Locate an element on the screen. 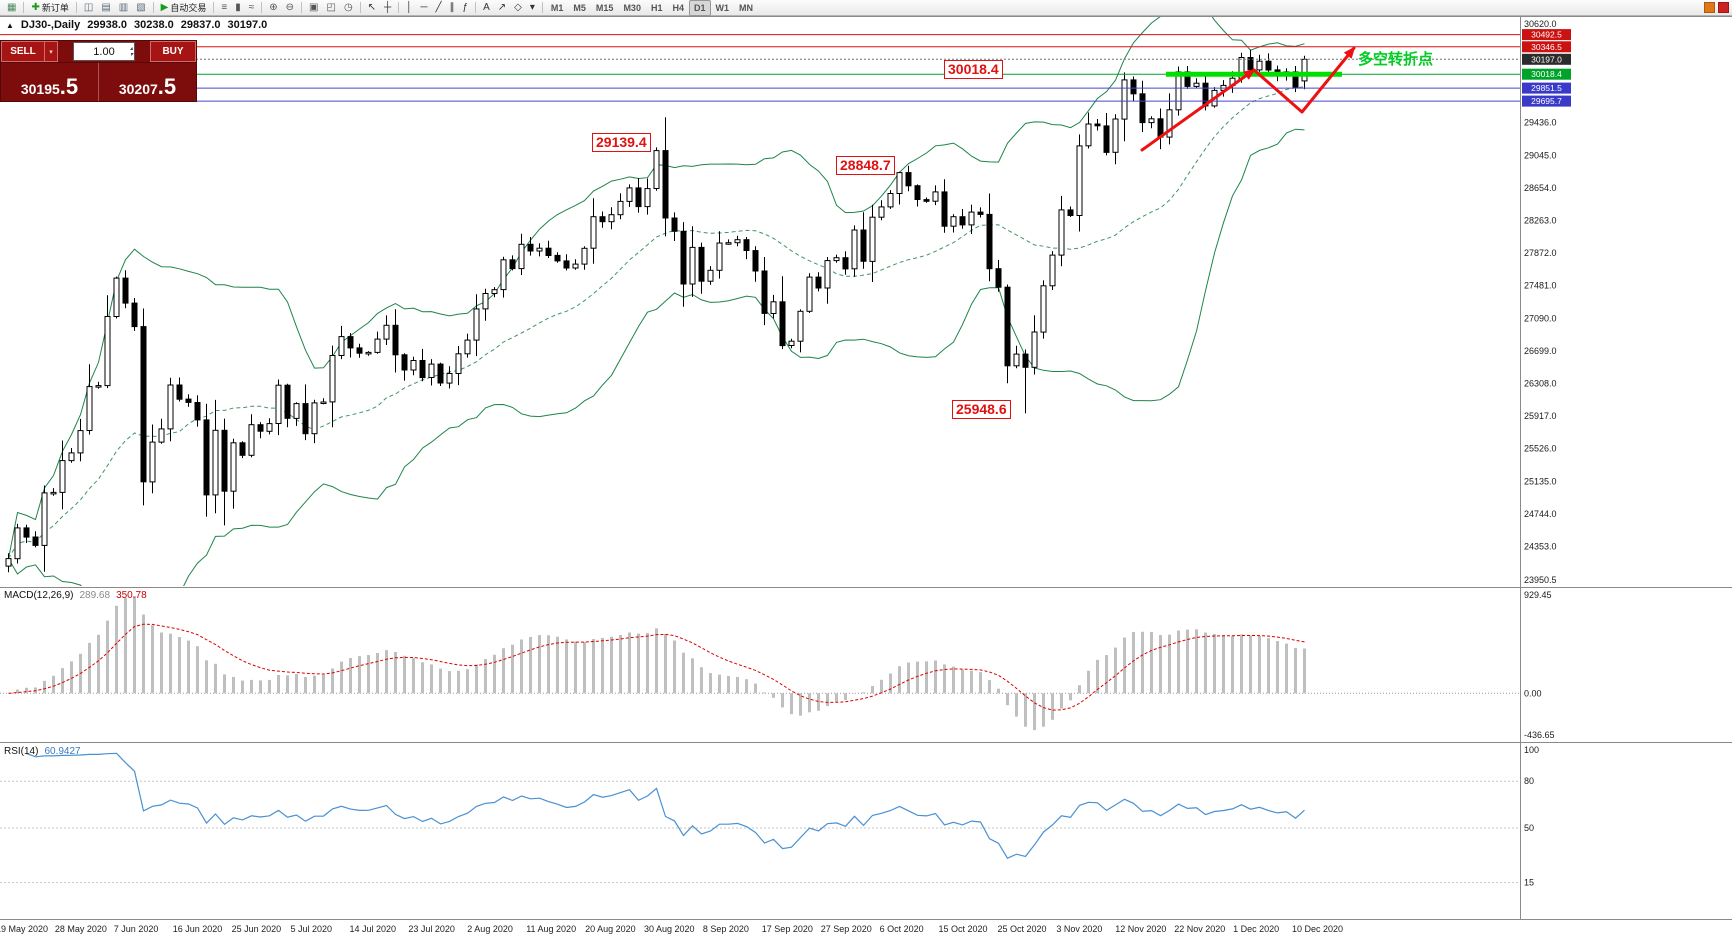 This screenshot has width=1732, height=942. svg-text: 1 Dec 2020 is located at coordinates (1256, 929).